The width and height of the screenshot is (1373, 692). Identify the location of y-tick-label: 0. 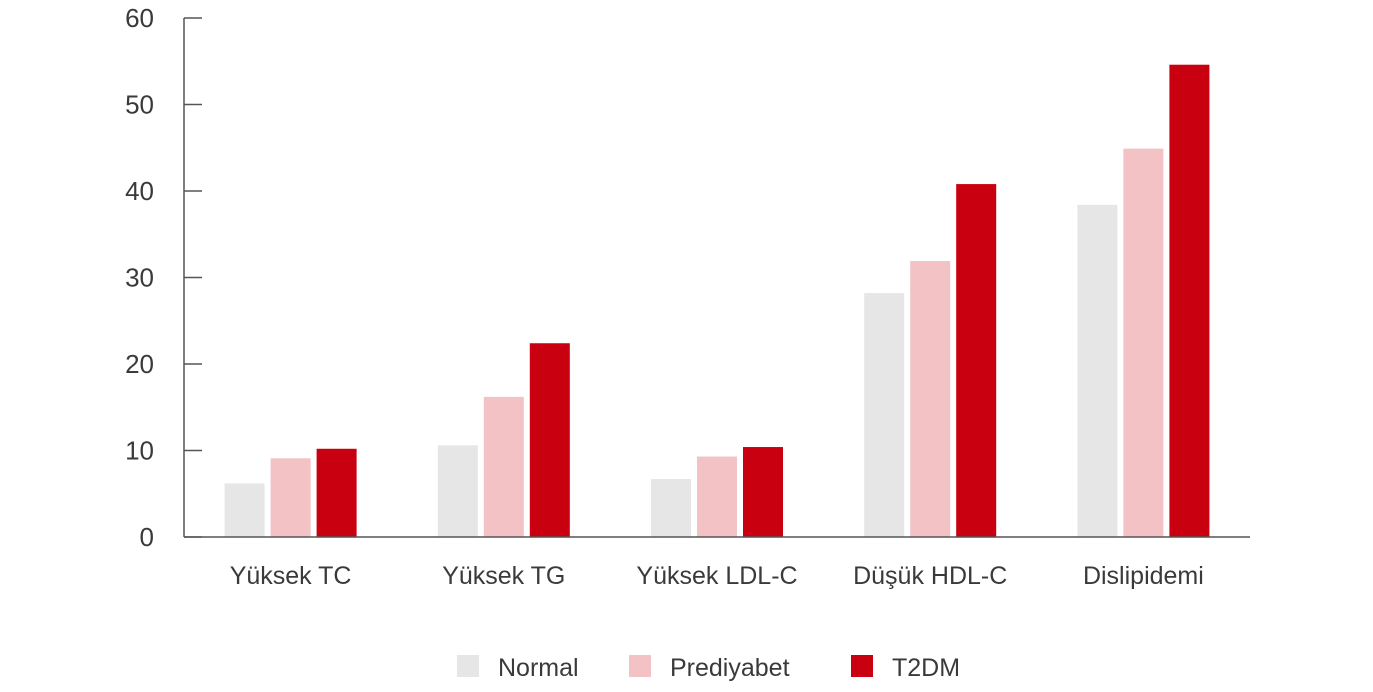
(147, 537).